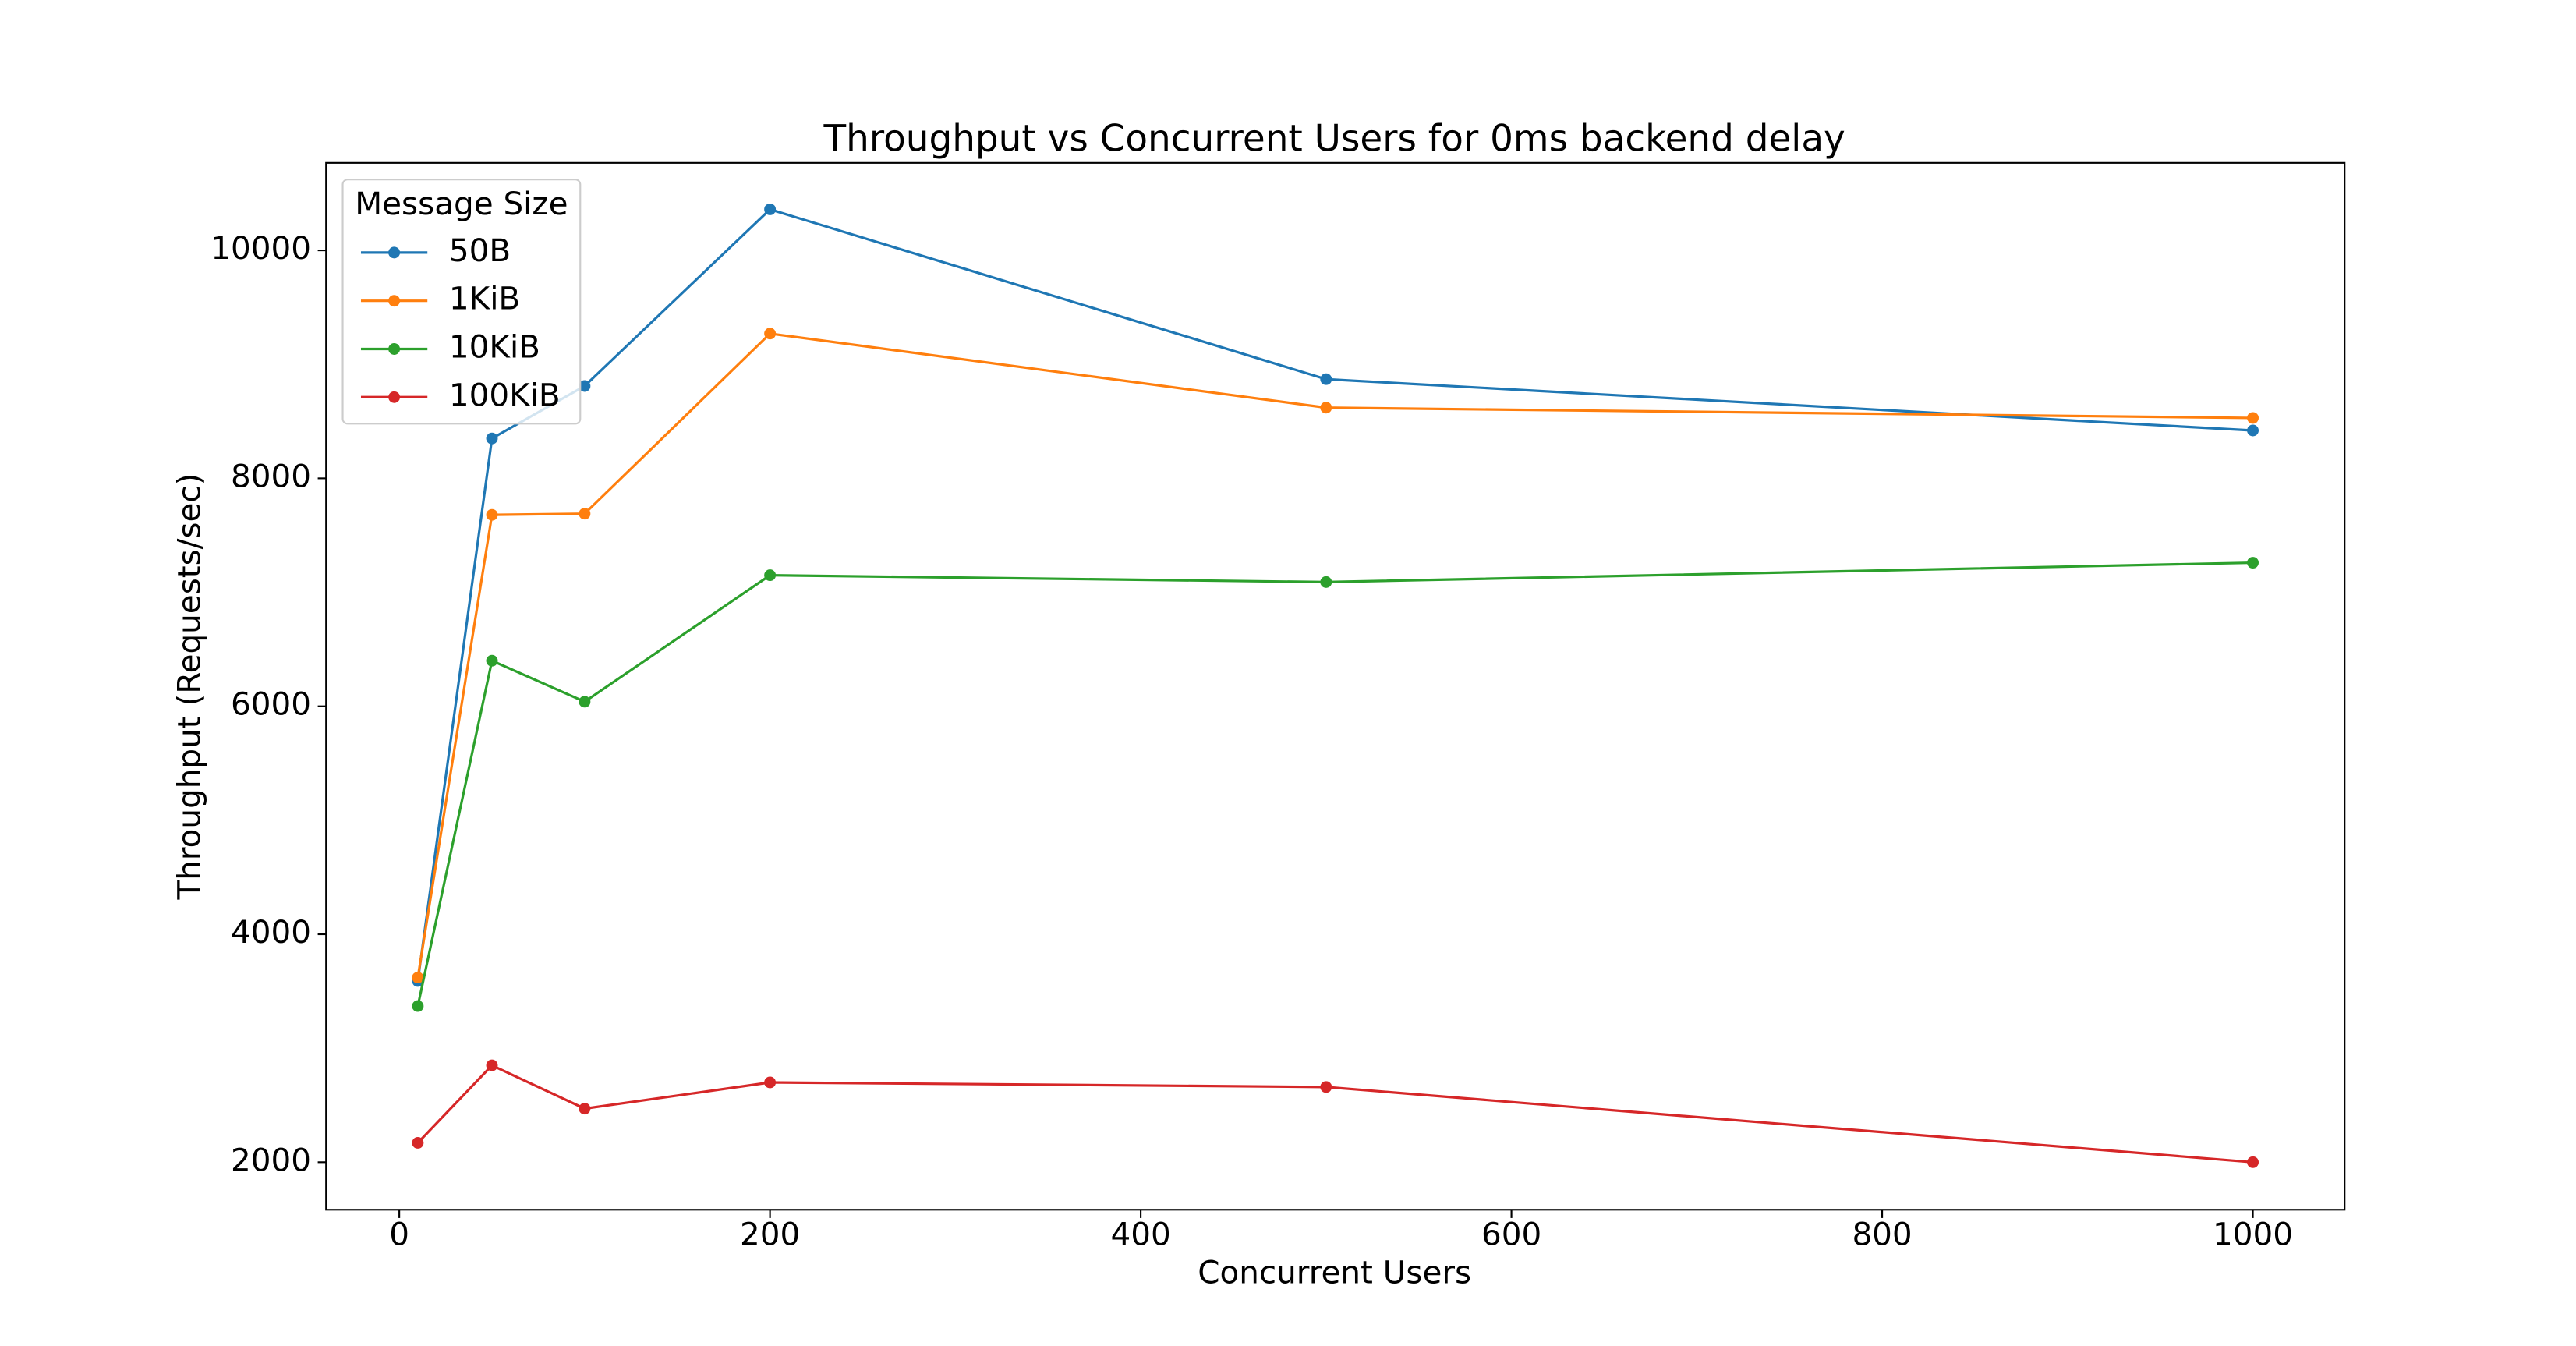 This screenshot has width=2576, height=1346. I want to click on legend-label: 100KiB, so click(505, 394).